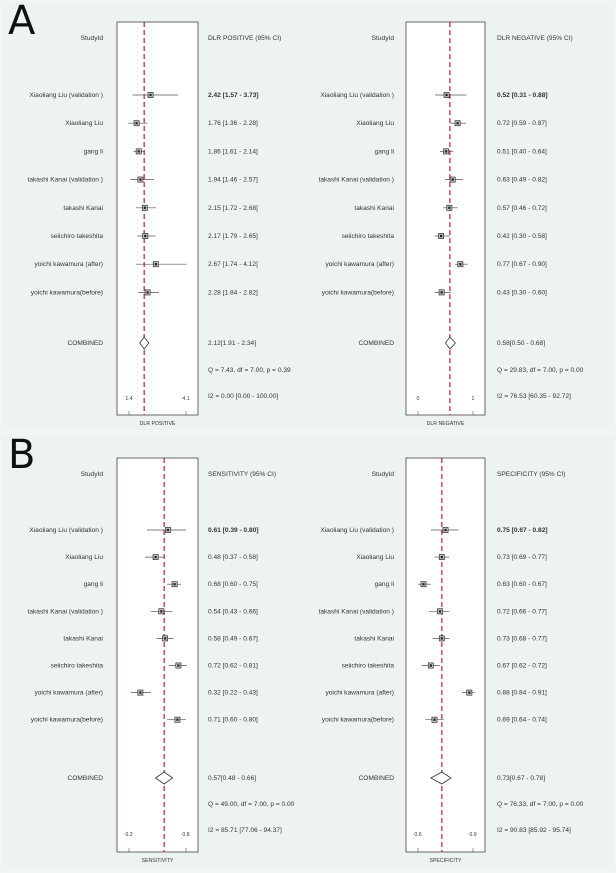 The image size is (616, 873). What do you see at coordinates (233, 611) in the screenshot?
I see `study-value: 0.54 [0.43 - 0.66]` at bounding box center [233, 611].